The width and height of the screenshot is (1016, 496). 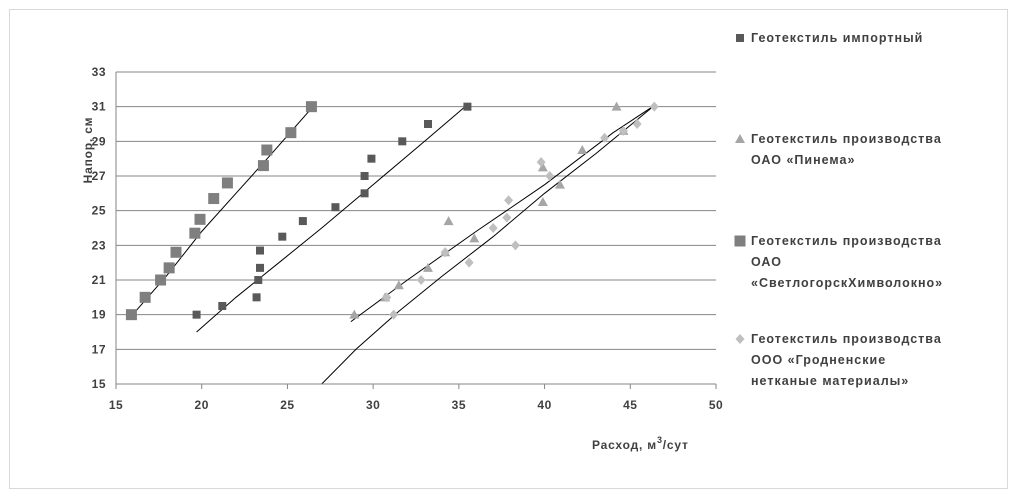 I want to click on x-axis-title-suffix: /сут, so click(x=676, y=445).